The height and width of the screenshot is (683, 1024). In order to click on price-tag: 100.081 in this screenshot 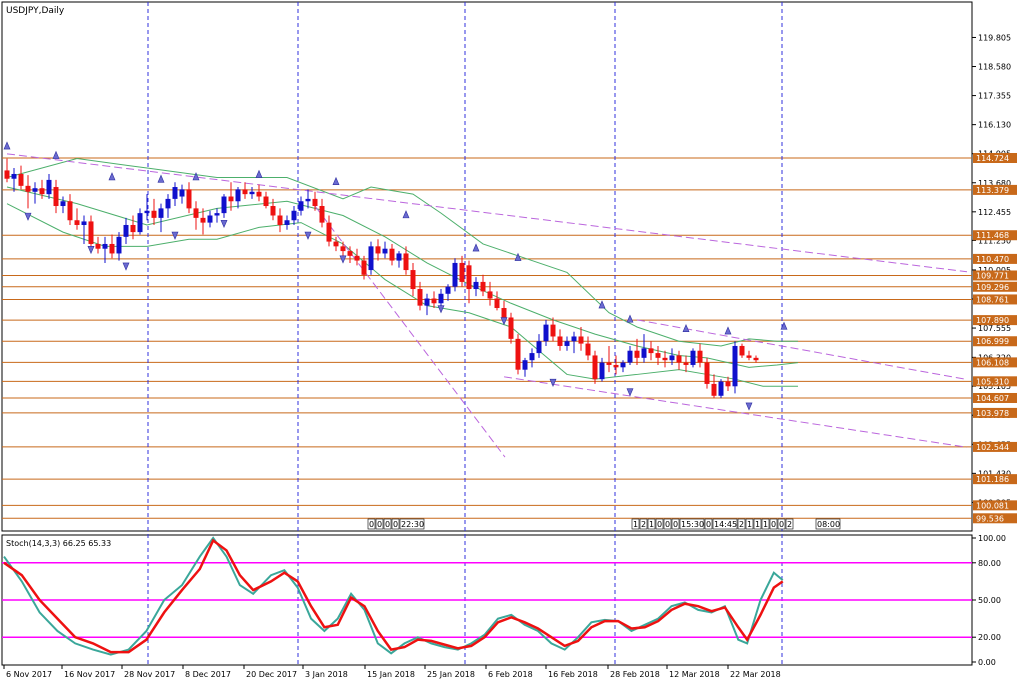, I will do `click(995, 505)`.